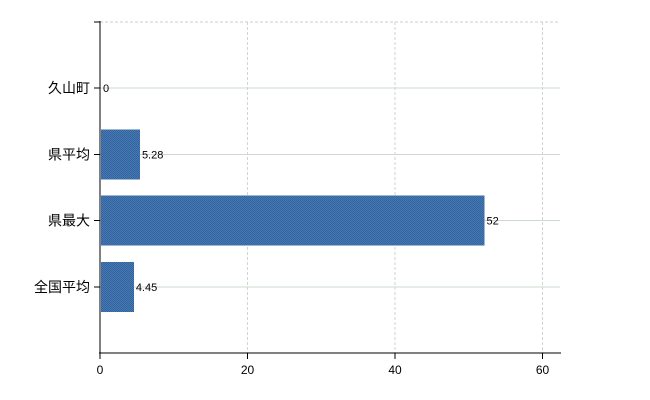  I want to click on x-tick-label: 60, so click(543, 370).